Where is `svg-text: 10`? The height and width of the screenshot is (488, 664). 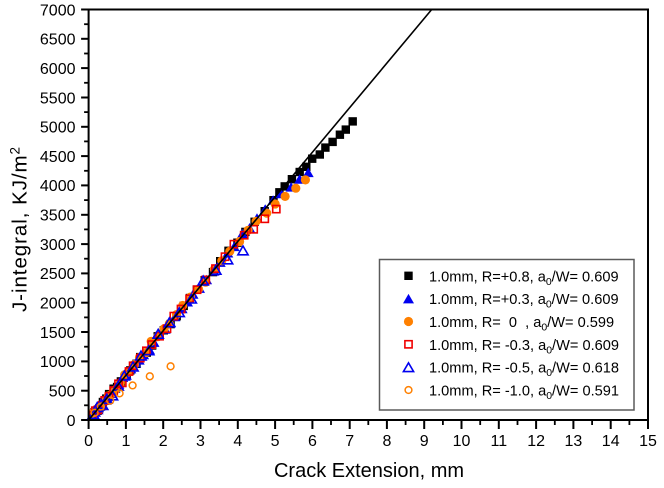 svg-text: 10 is located at coordinates (462, 441).